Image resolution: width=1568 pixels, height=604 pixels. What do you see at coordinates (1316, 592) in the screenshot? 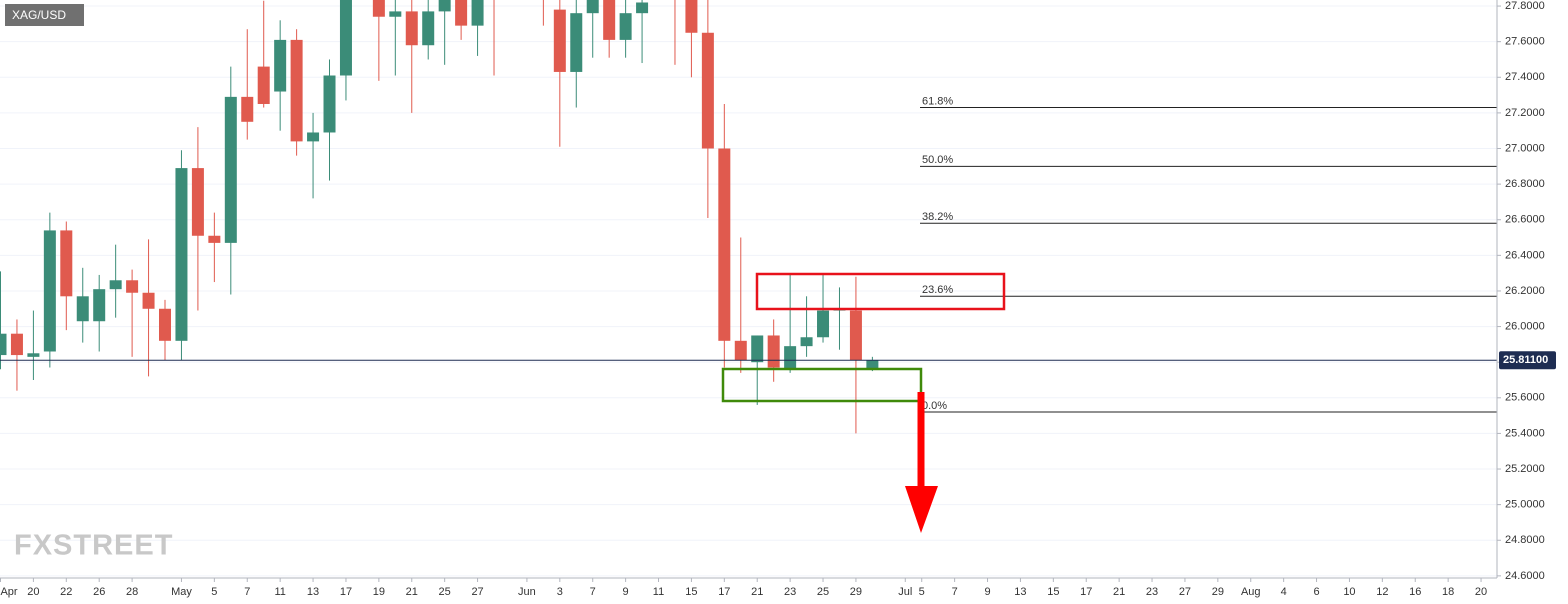
I see `x-tick-label: 6` at bounding box center [1316, 592].